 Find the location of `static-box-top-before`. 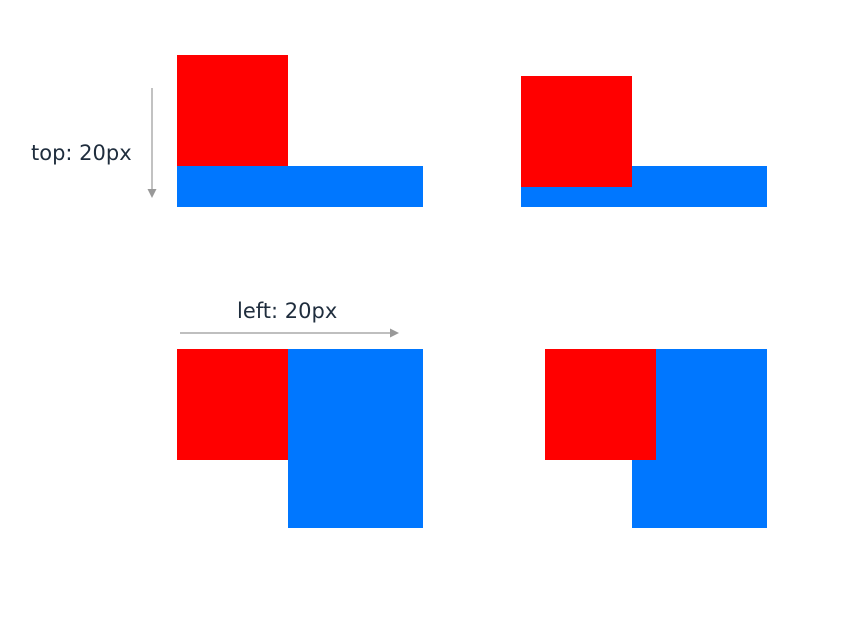

static-box-top-before is located at coordinates (300, 186).